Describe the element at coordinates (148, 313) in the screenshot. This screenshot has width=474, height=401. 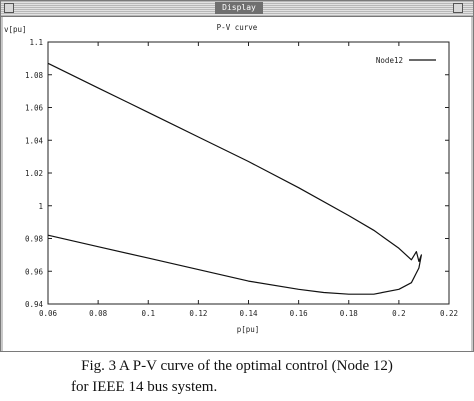
I see `x-tick-label: 0.1` at that location.